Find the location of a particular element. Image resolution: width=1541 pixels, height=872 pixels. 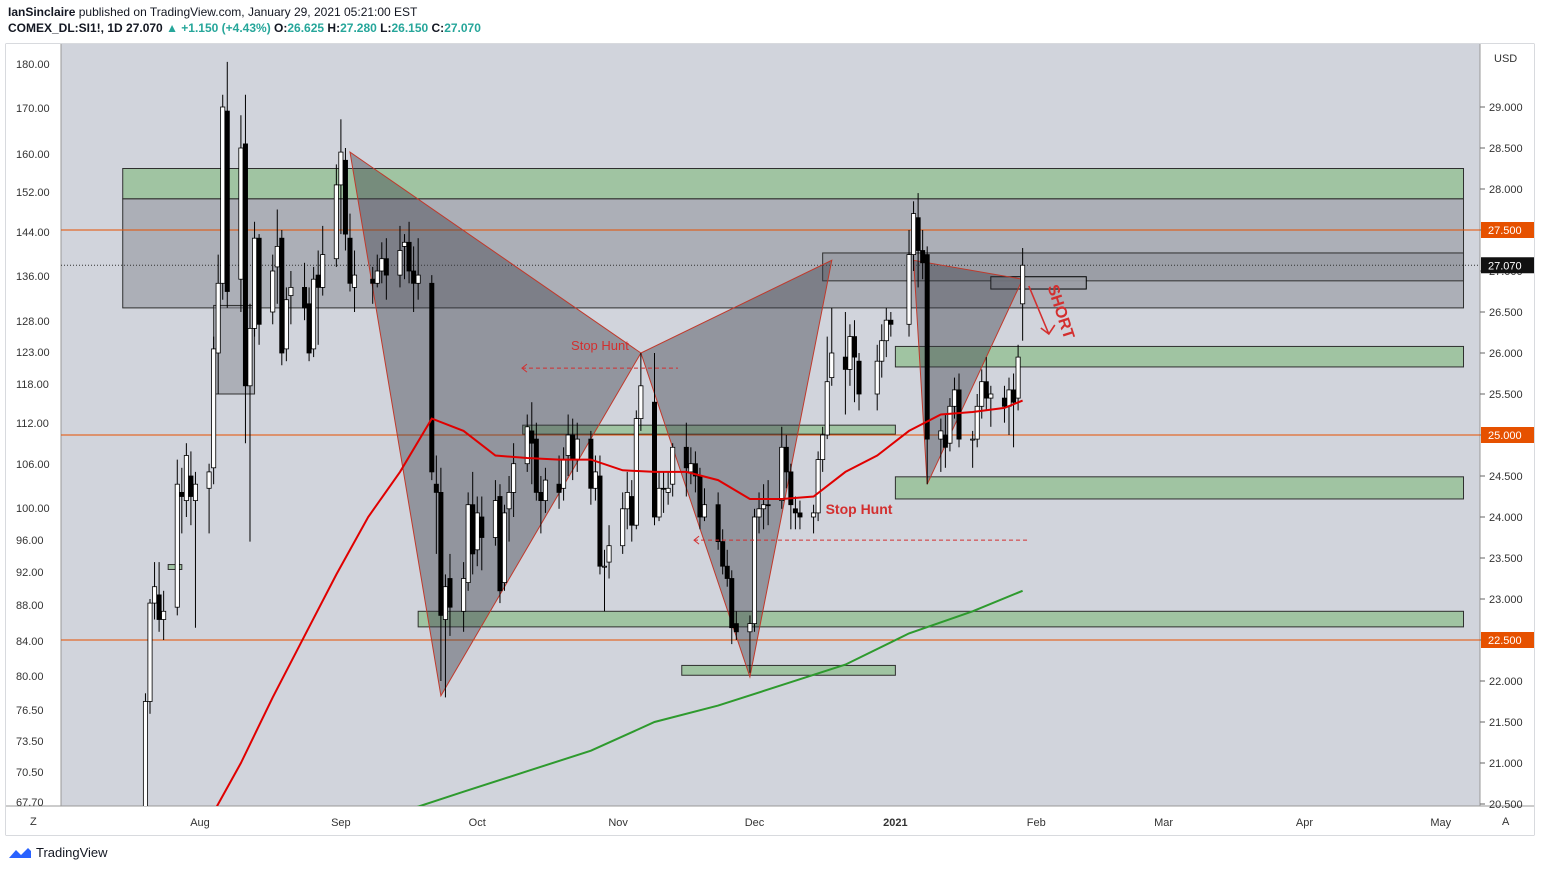

publisher-name: IanSinclaire is located at coordinates (42, 12).